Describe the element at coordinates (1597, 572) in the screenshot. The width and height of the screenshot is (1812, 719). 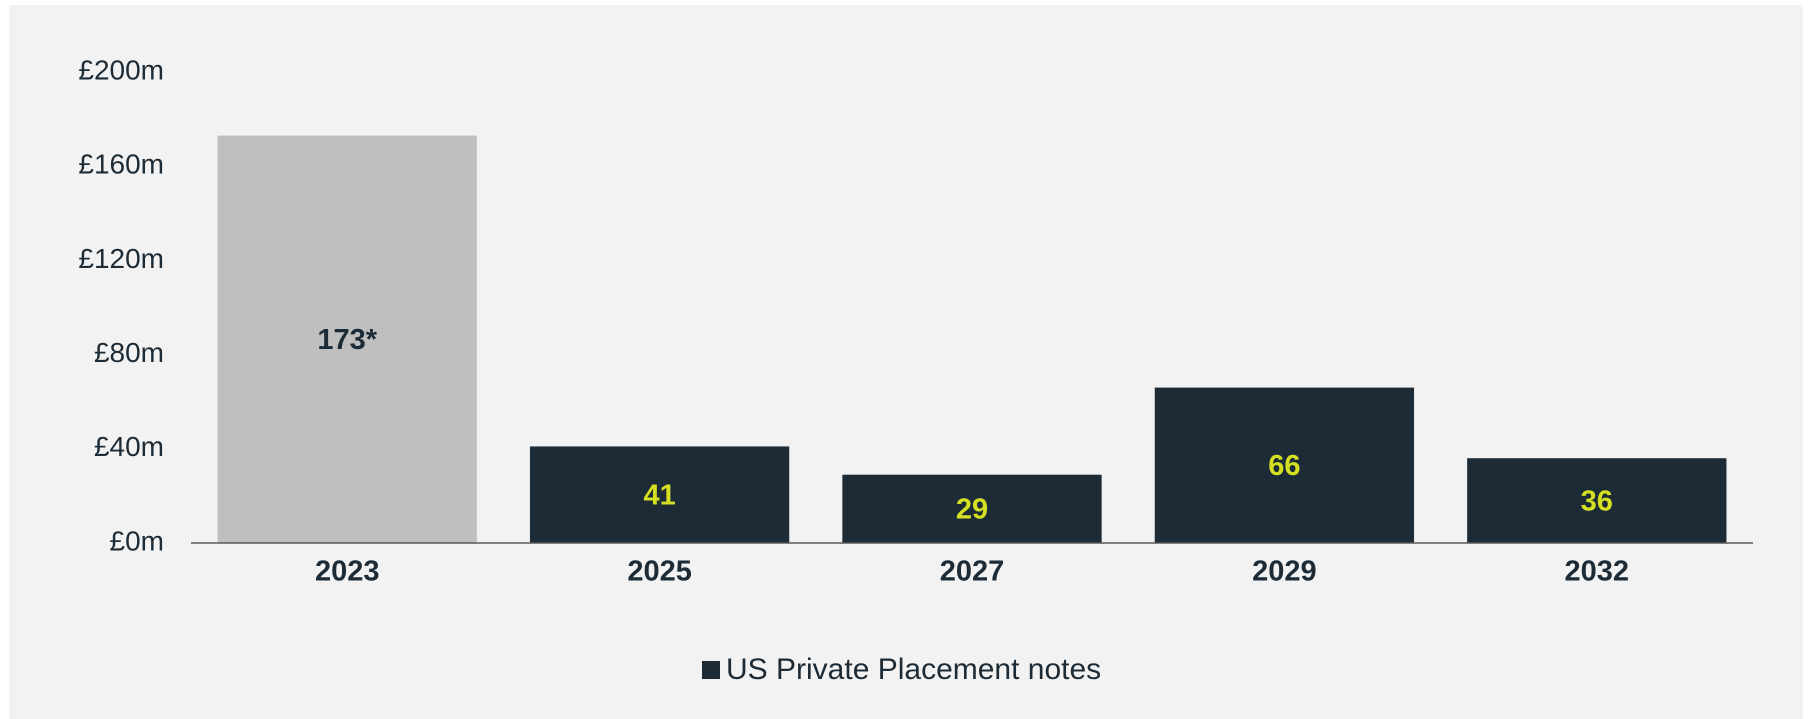
I see `x-tick-label: 2032` at that location.